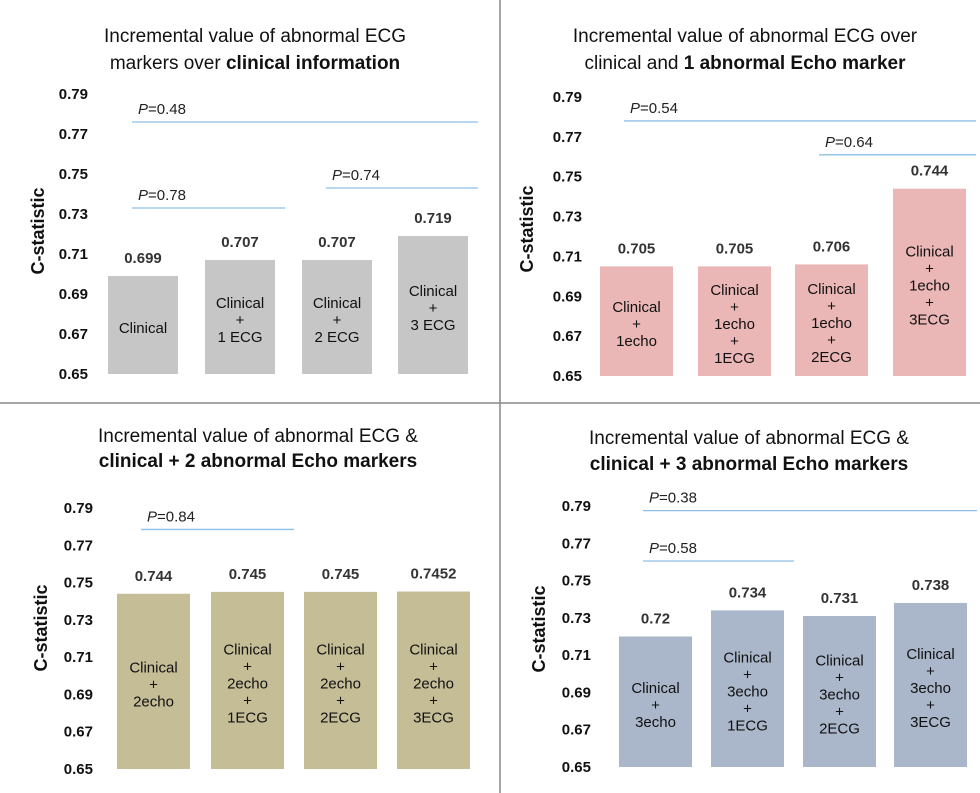 This screenshot has width=980, height=793. Describe the element at coordinates (655, 619) in the screenshot. I see `bar-value-label: 0.72` at that location.